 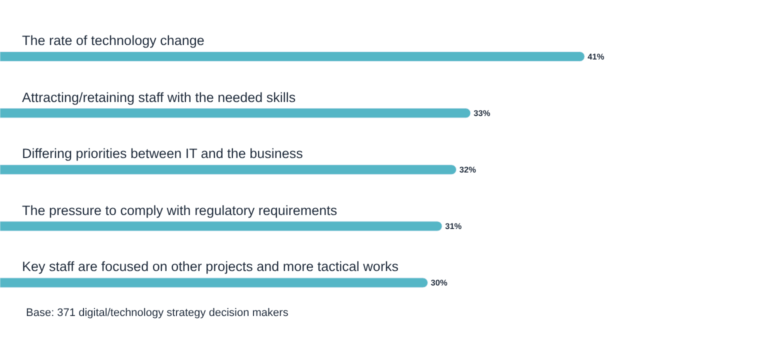 I want to click on data-label: 41%, so click(x=596, y=56).